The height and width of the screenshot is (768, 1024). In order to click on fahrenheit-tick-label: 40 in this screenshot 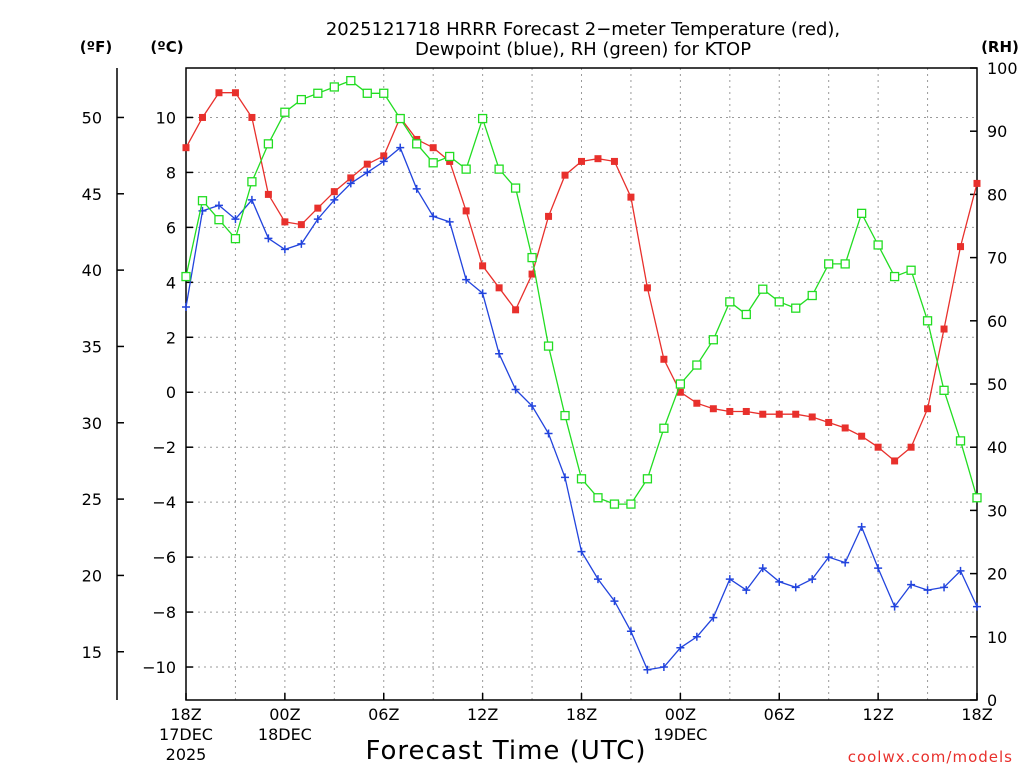, I will do `click(92, 270)`.